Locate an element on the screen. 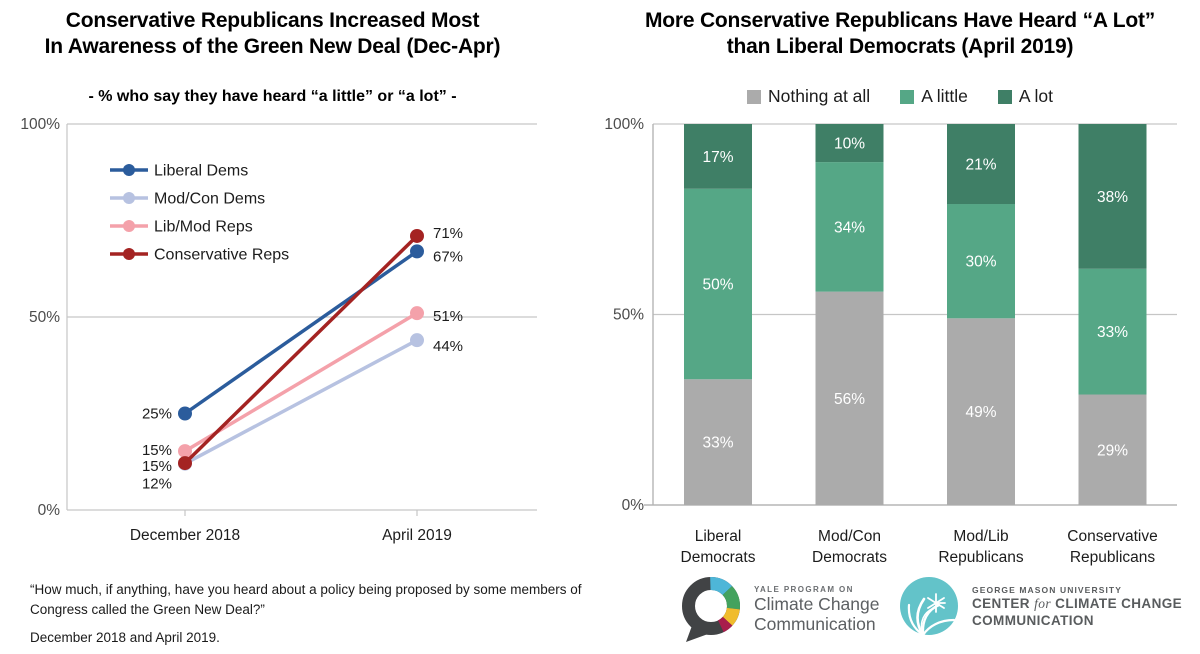  point-value-label: 44% is located at coordinates (448, 346).